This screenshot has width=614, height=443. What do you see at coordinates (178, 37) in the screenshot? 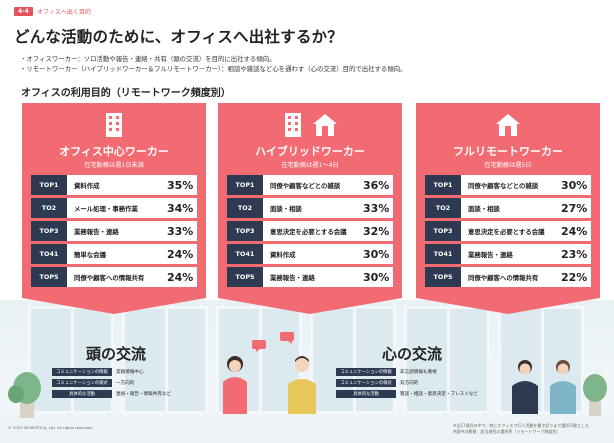
I see `page-title: どんな活動のために、オフィスへ出社するか？` at bounding box center [178, 37].